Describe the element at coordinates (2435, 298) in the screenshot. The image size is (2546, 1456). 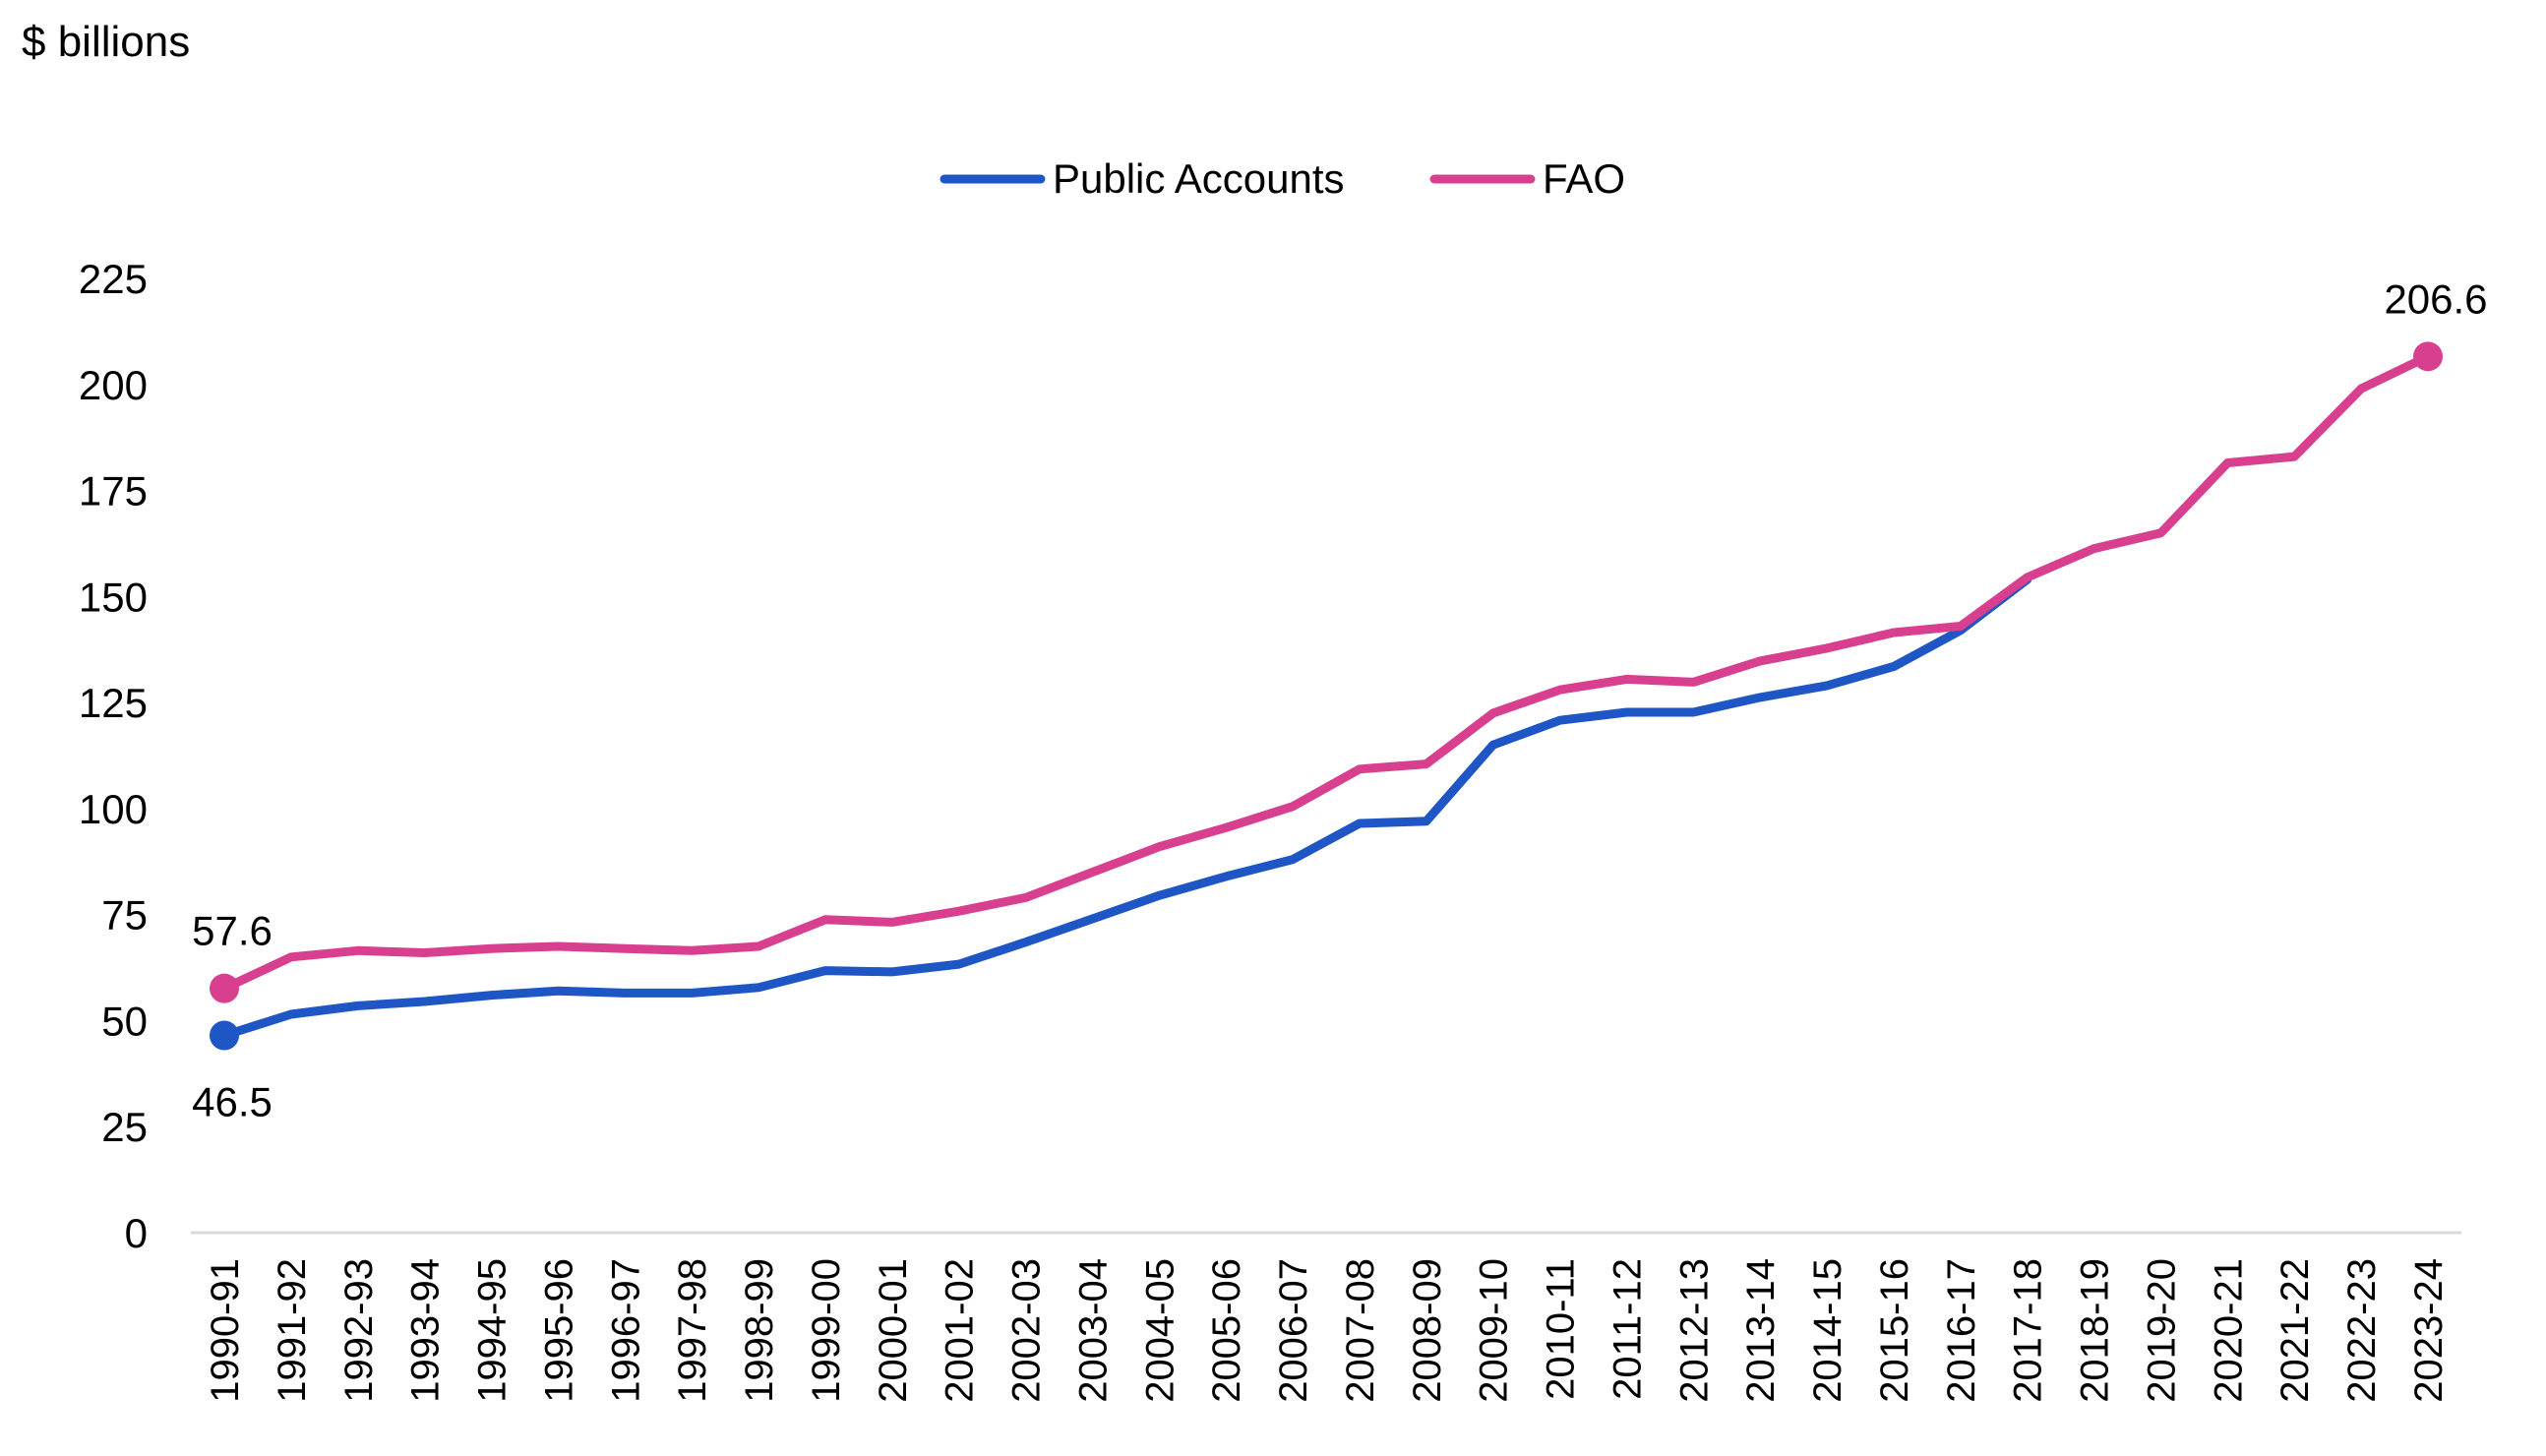
I see `data-label: 206.6` at that location.